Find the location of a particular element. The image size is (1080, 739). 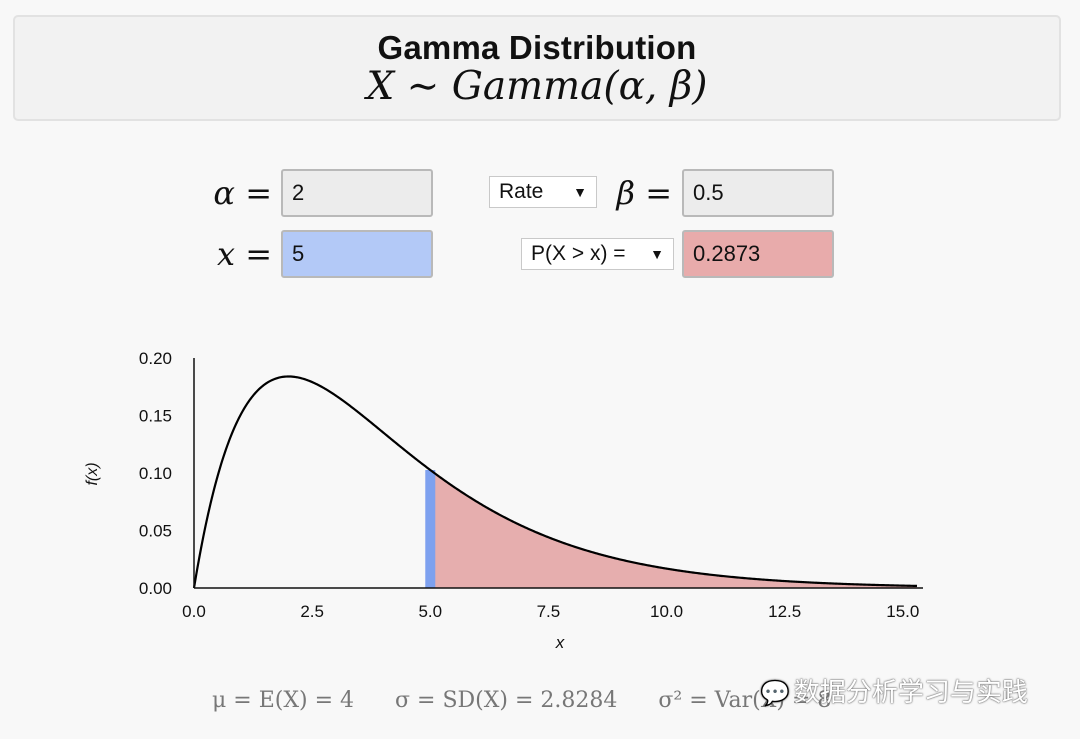

beta-input is located at coordinates (758, 193).